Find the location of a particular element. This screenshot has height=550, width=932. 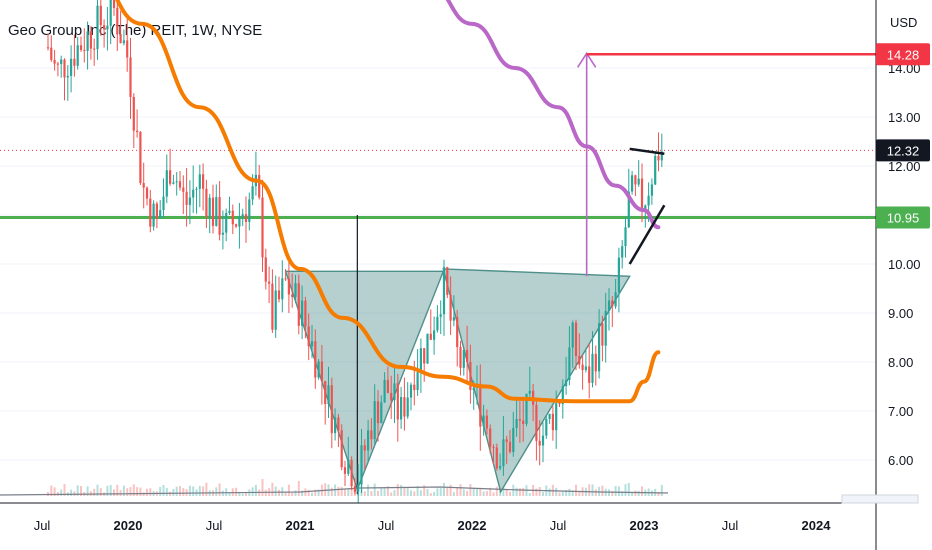

x-tick-label: 2020 is located at coordinates (128, 525).